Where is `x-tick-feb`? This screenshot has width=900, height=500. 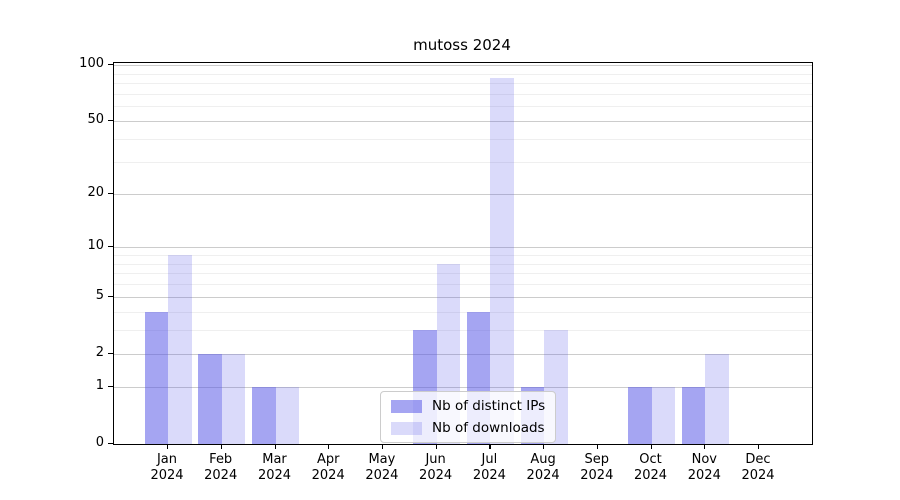
x-tick-feb is located at coordinates (221, 446).